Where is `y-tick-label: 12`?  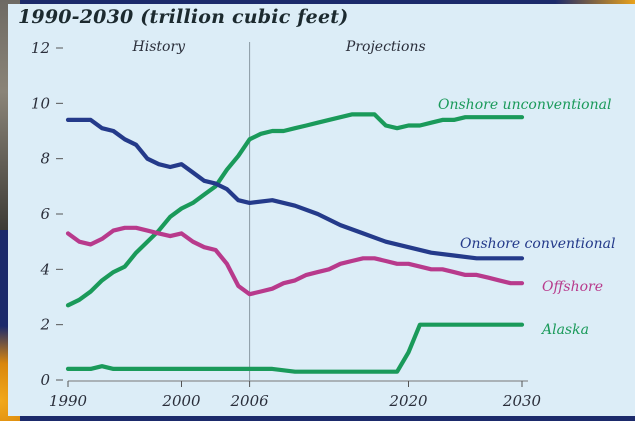 y-tick-label: 12 is located at coordinates (40, 48).